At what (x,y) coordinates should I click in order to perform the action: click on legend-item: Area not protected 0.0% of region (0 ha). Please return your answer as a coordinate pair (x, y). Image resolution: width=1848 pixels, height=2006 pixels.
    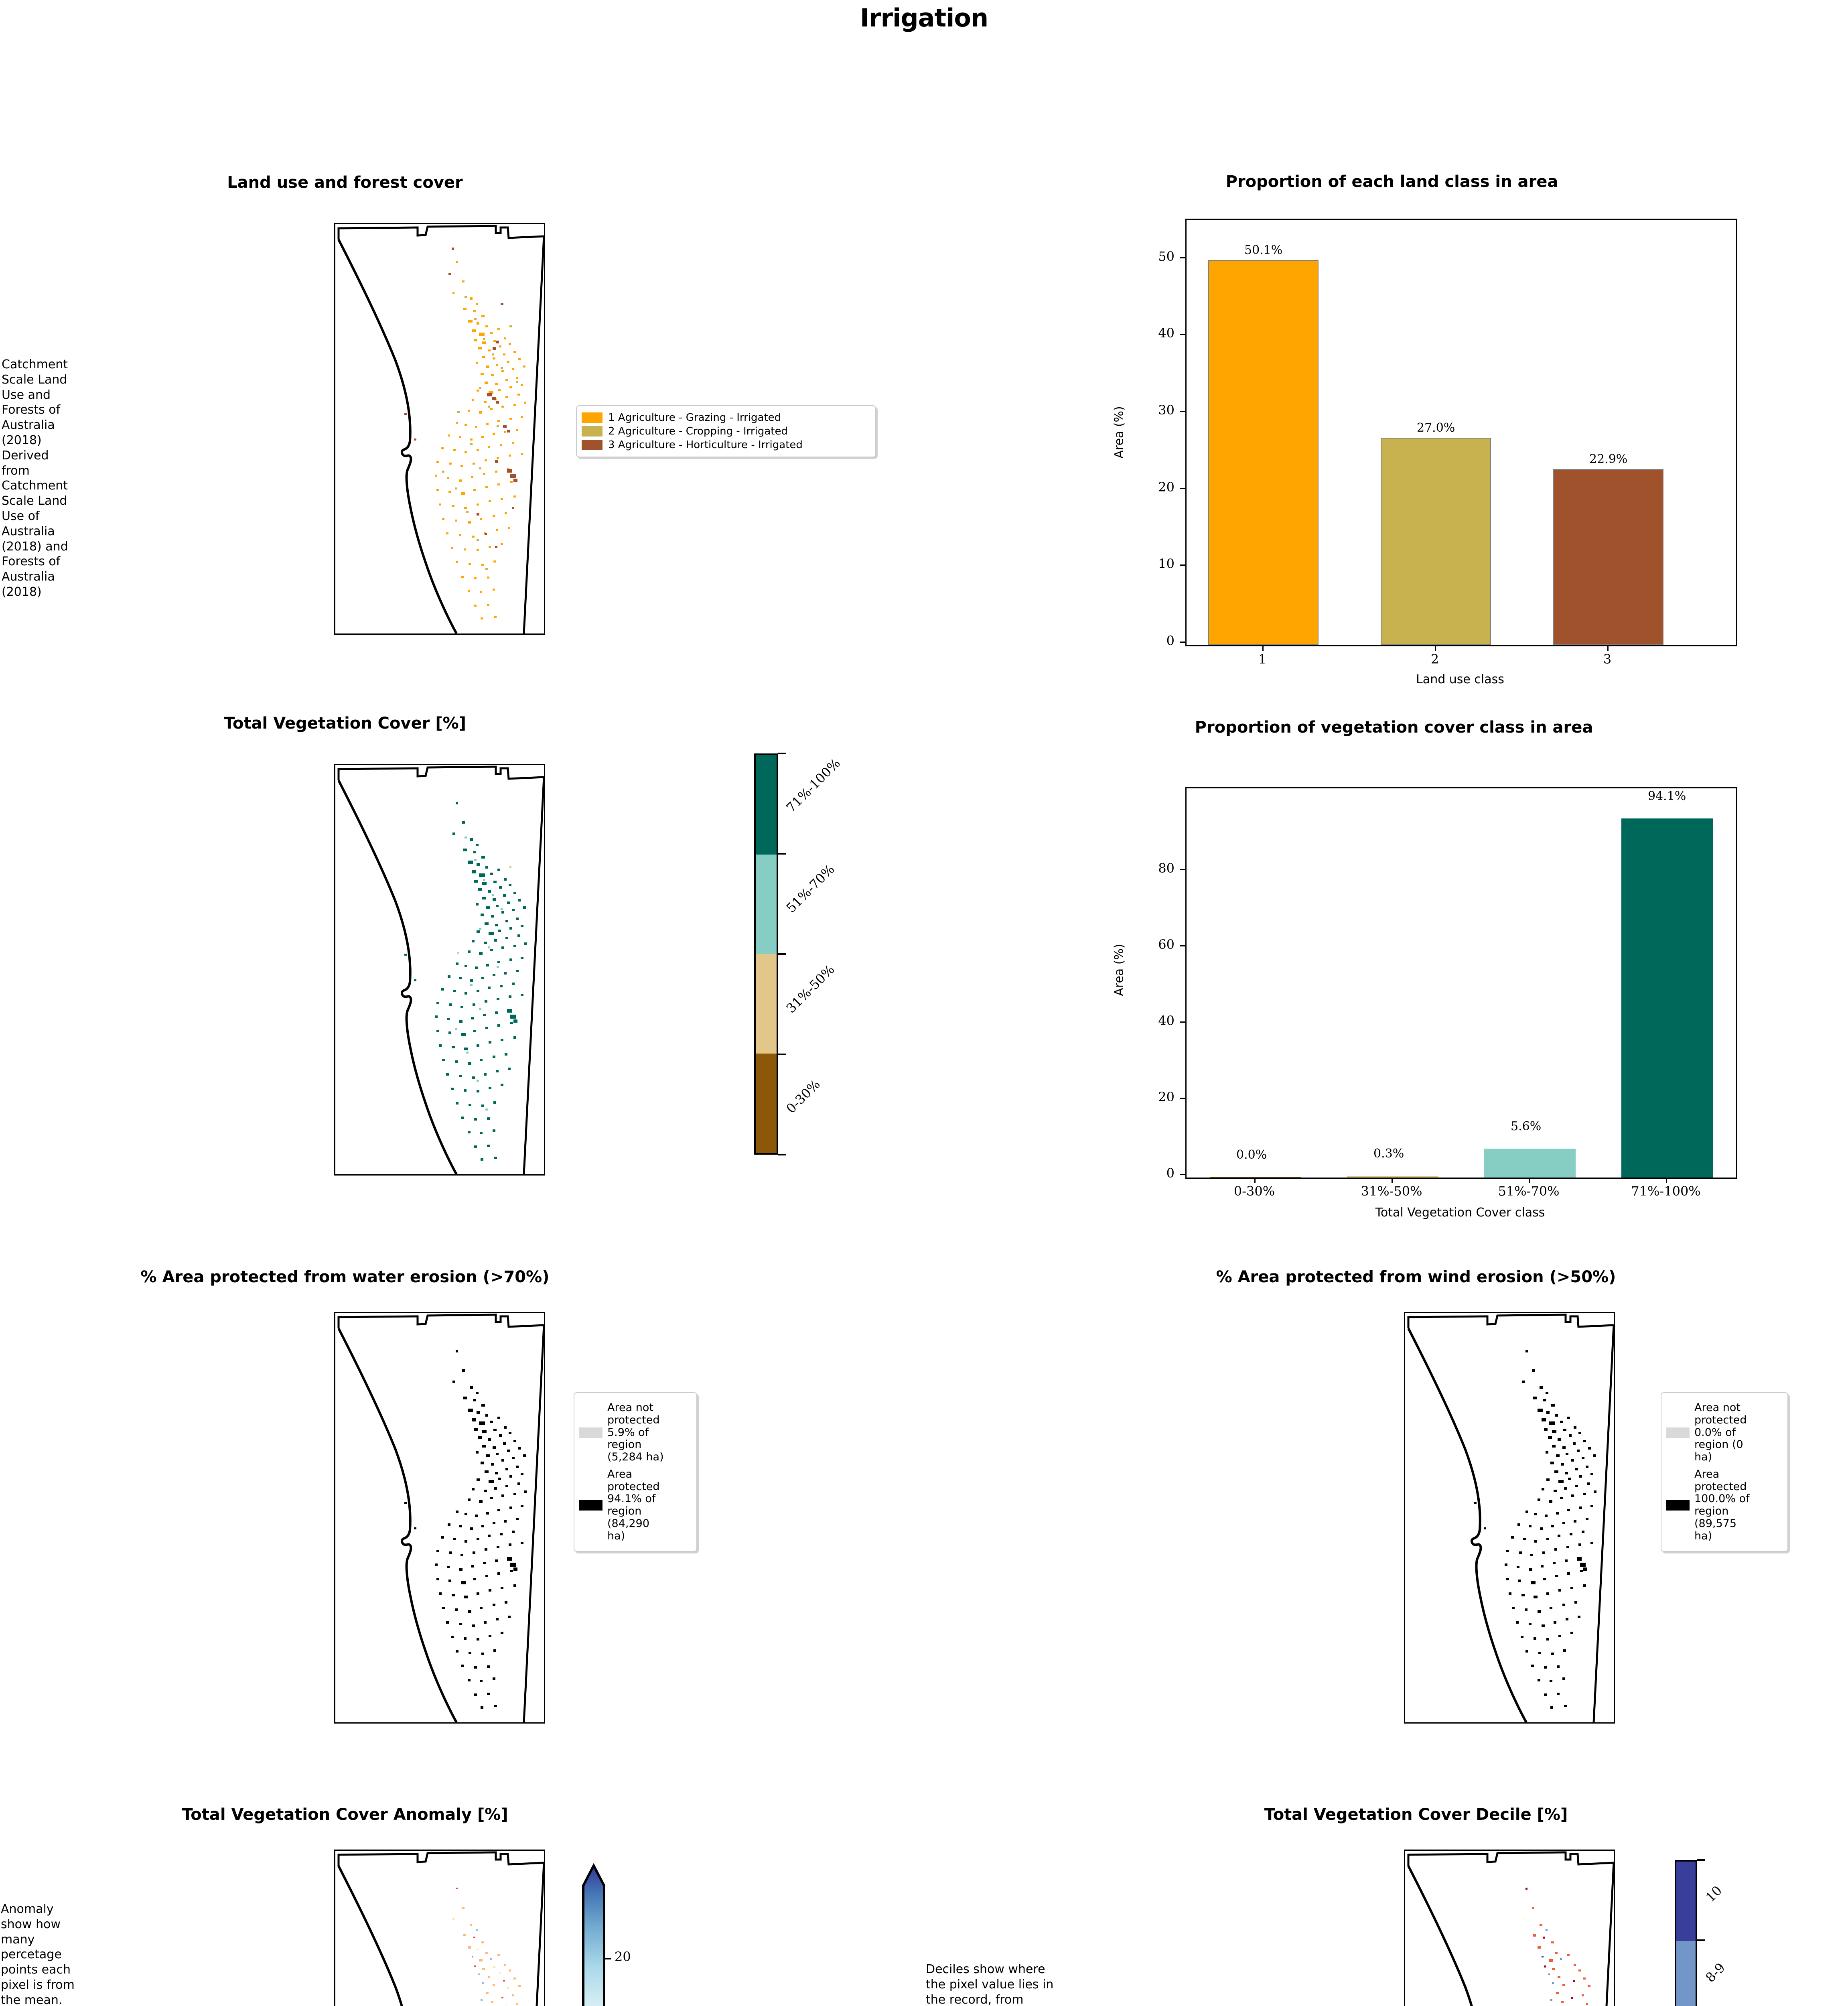
    Looking at the image, I should click on (1724, 1433).